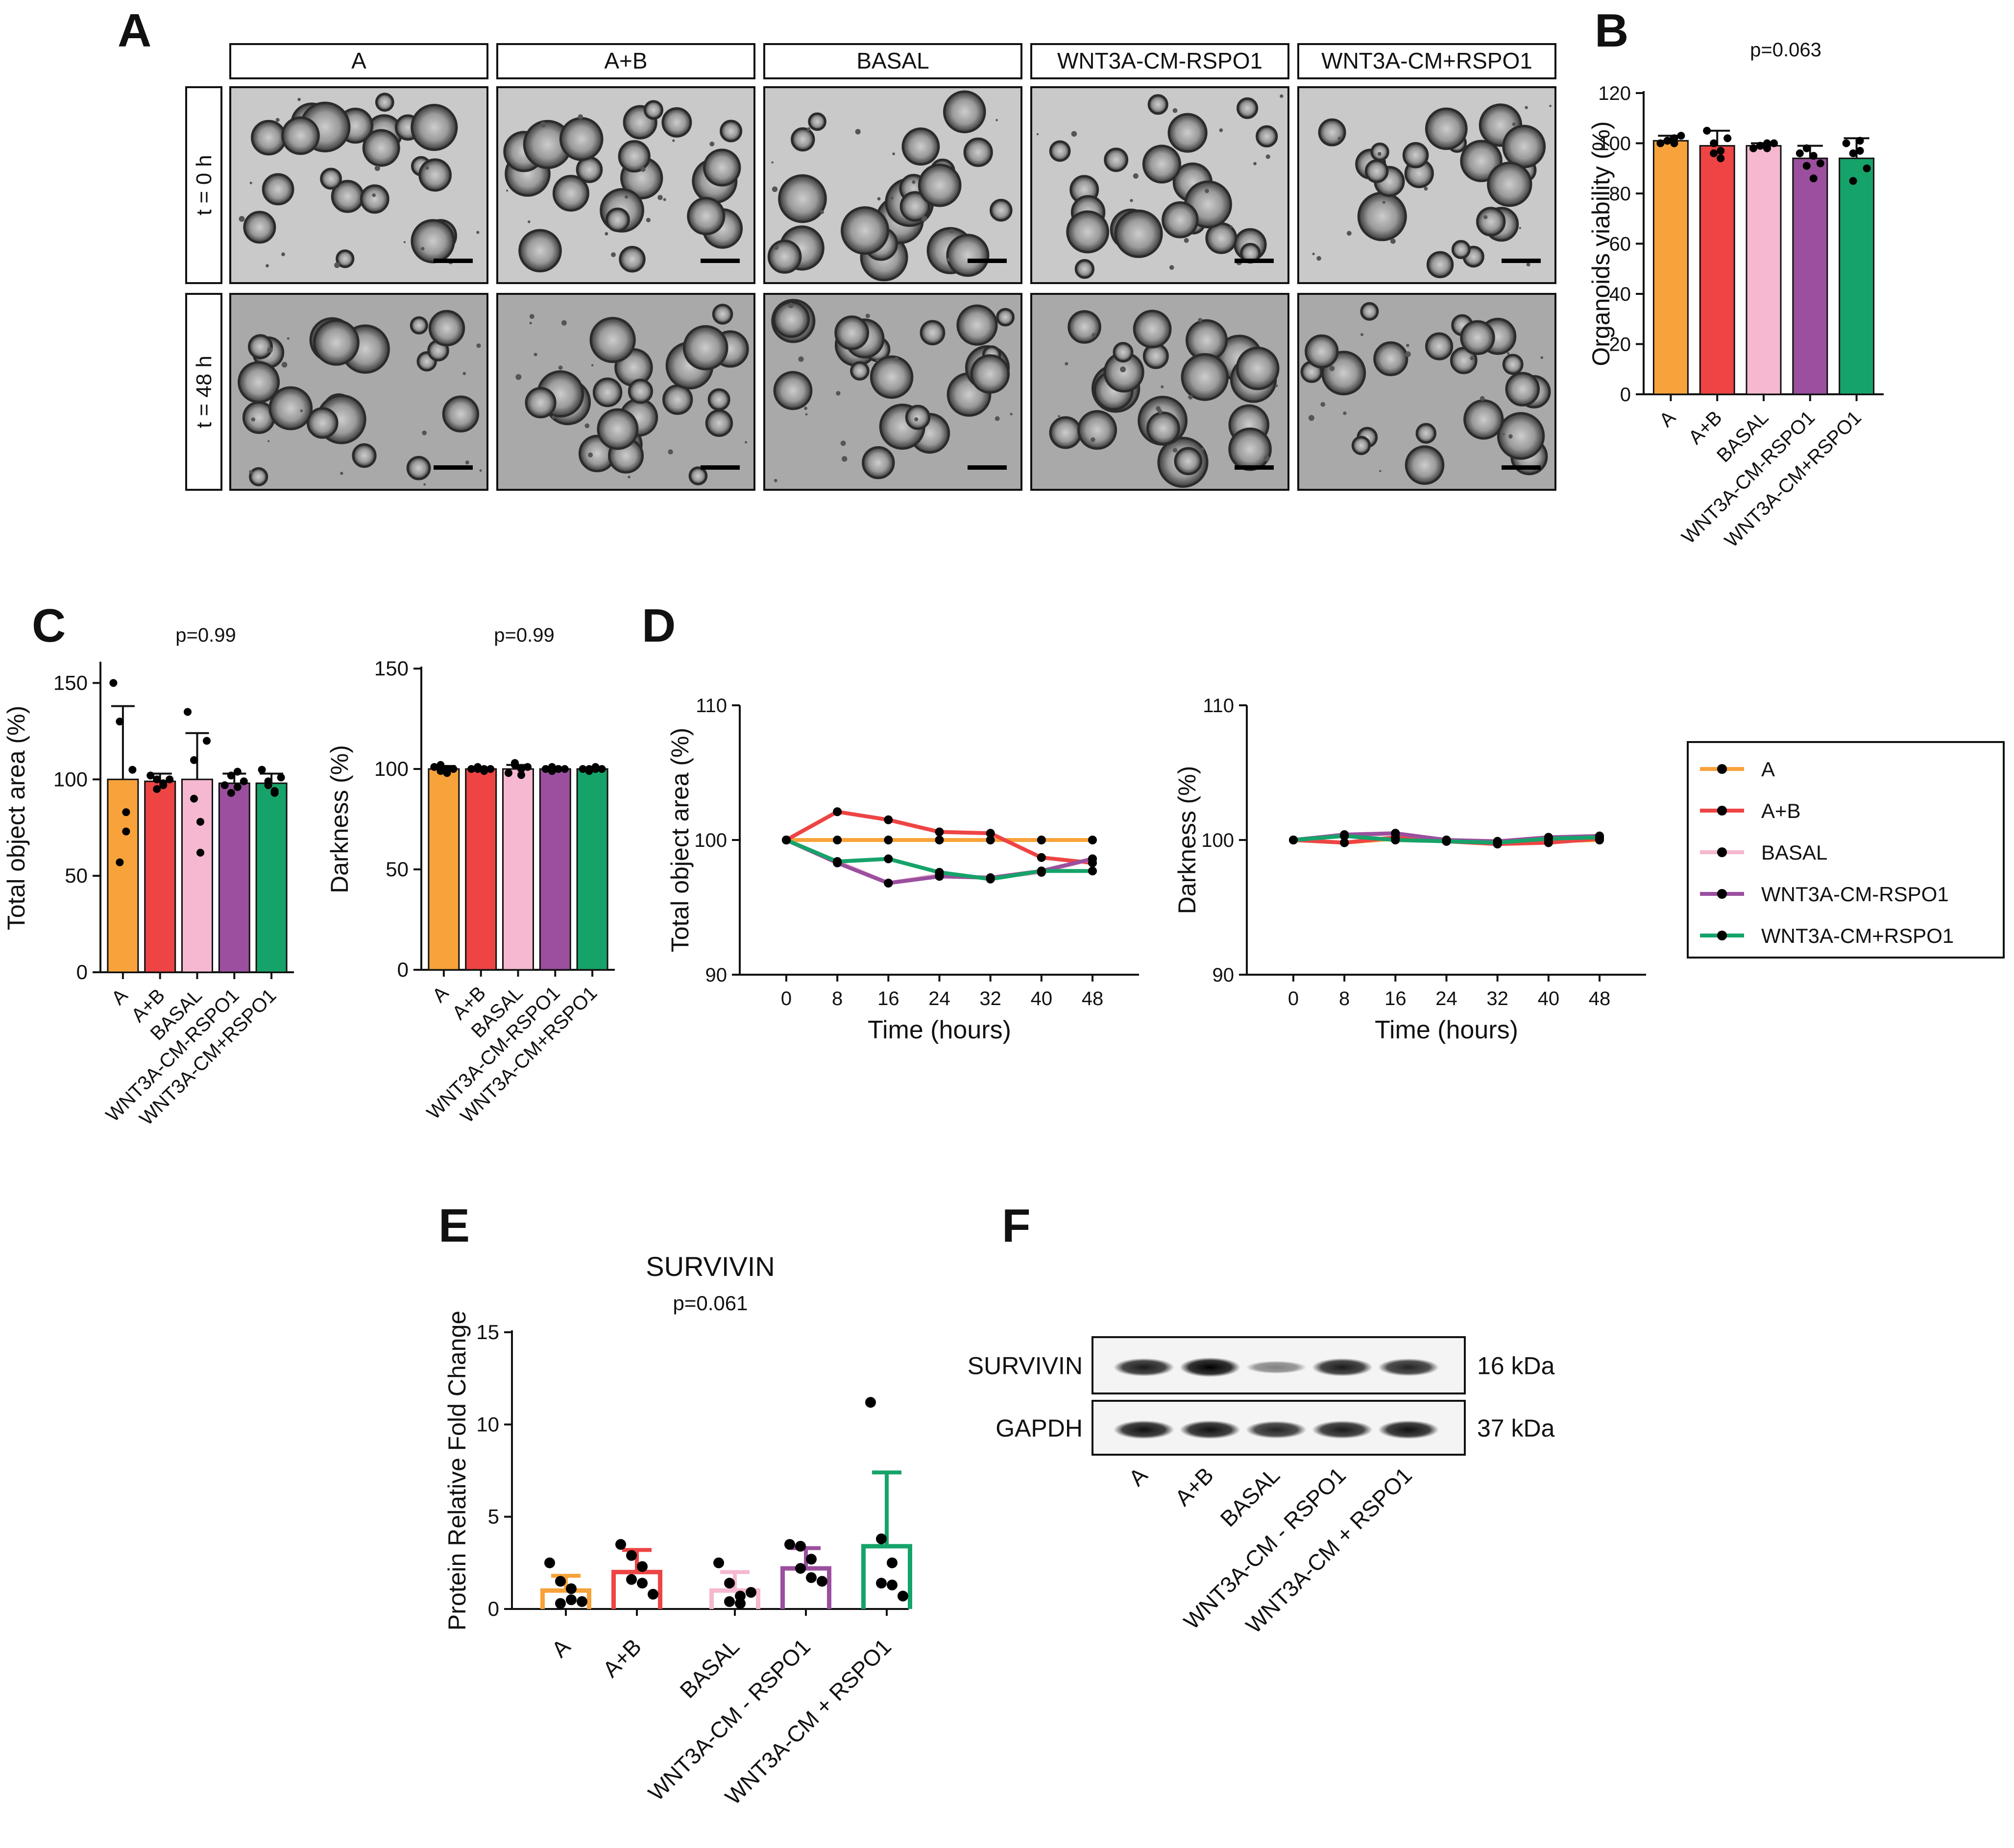  What do you see at coordinates (1620, 244) in the screenshot?
I see `y-tick-label: 60` at bounding box center [1620, 244].